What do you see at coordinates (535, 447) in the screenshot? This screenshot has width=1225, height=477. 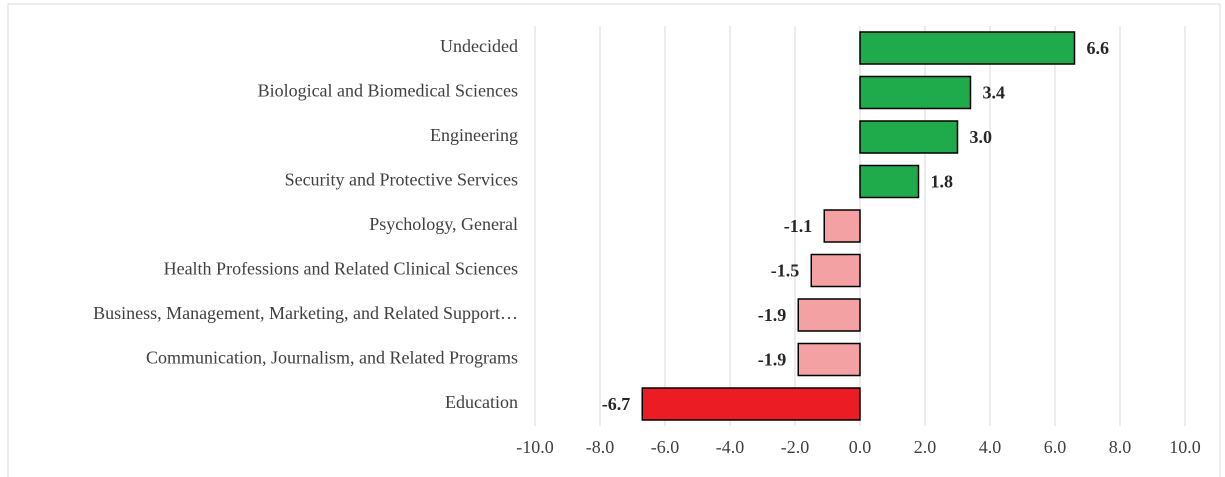 I see `x-tick-label: -10.0` at bounding box center [535, 447].